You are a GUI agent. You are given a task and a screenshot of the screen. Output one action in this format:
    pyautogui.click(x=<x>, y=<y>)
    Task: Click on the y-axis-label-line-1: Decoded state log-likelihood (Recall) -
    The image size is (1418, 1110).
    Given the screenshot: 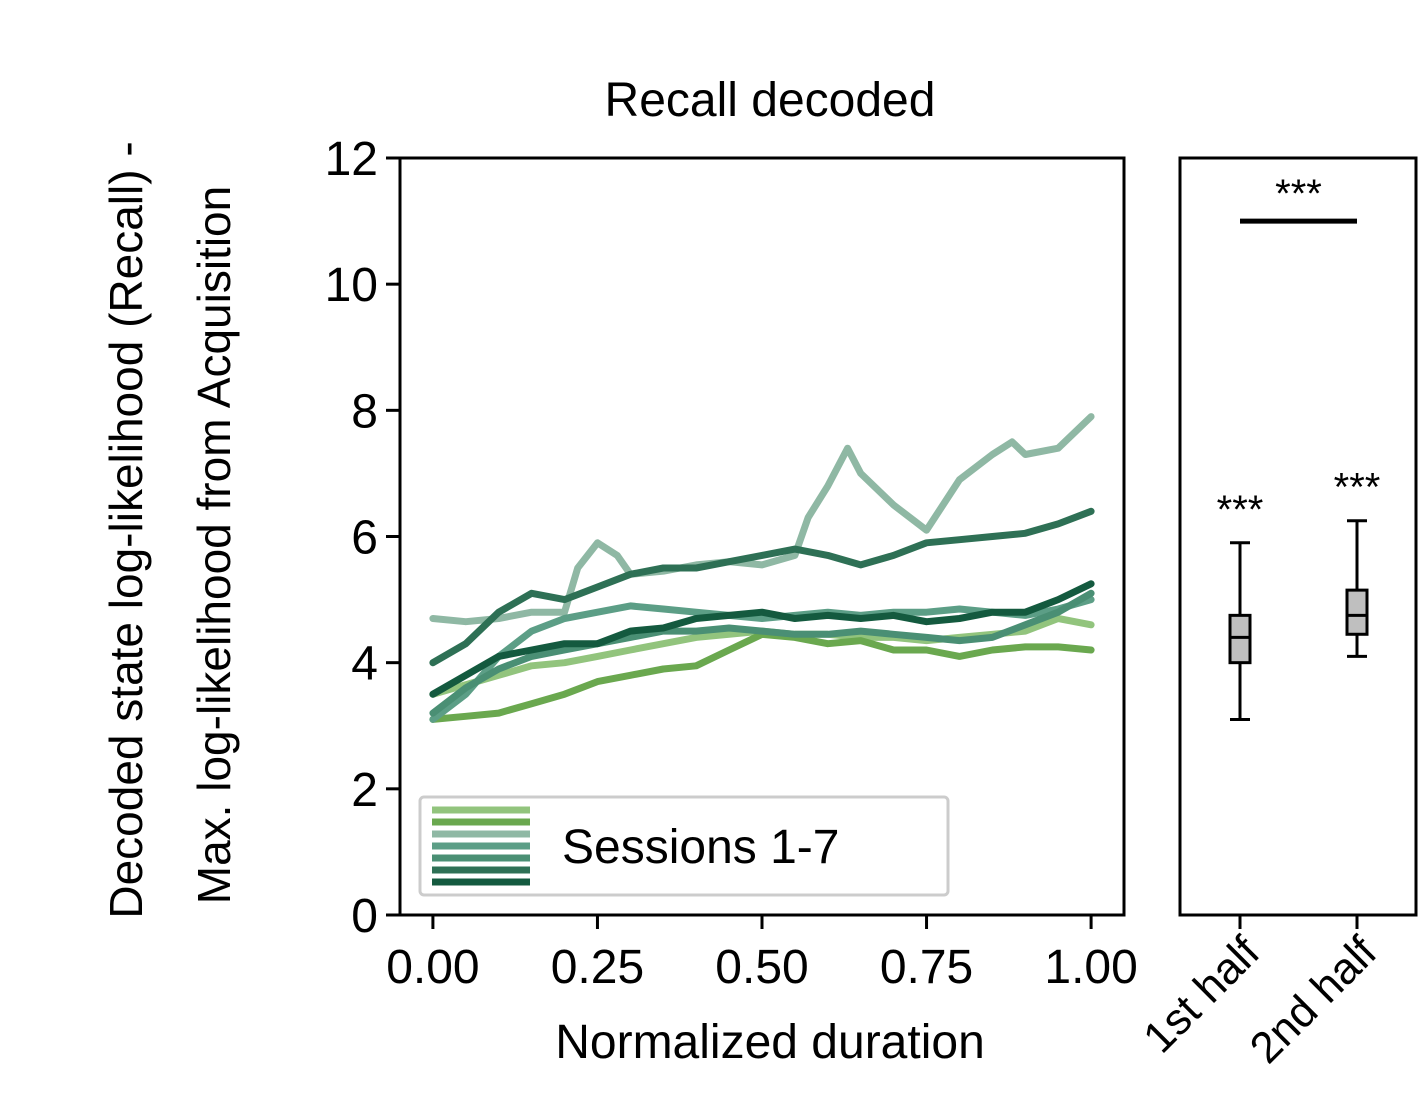 What is the action you would take?
    pyautogui.click(x=126, y=529)
    